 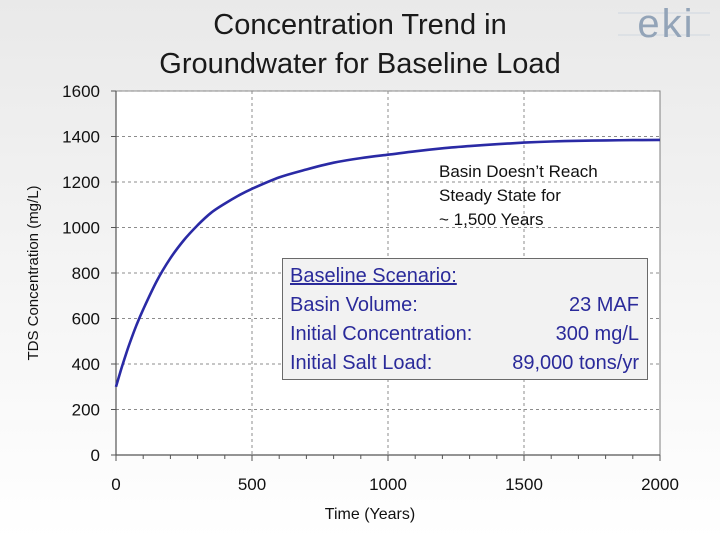 I want to click on scenario-value: 89,000 tons/yr, so click(x=575, y=363).